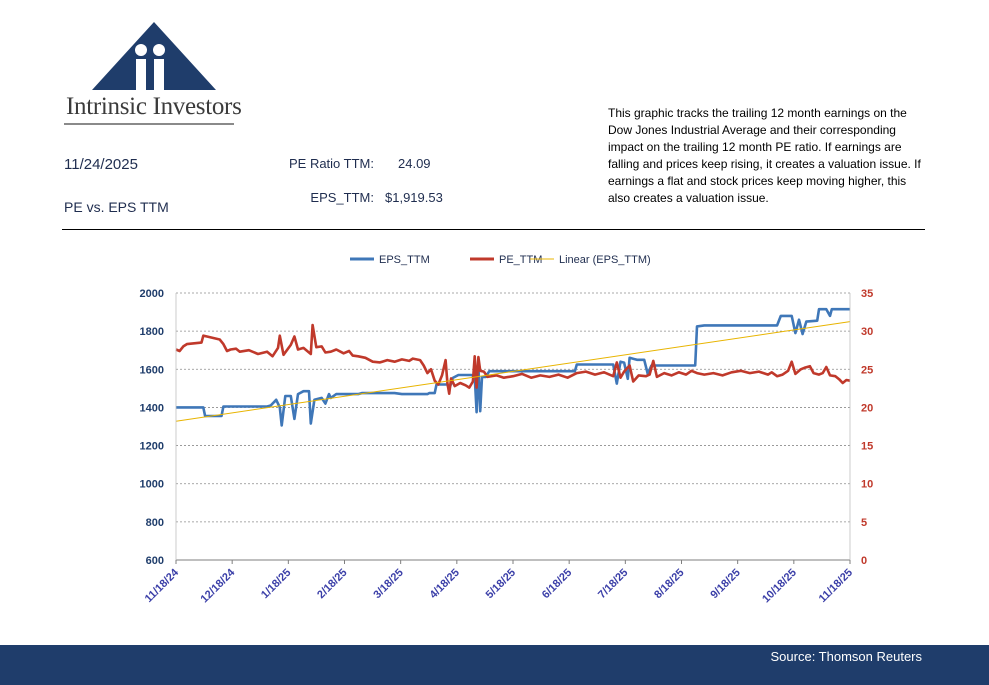 The image size is (989, 685). I want to click on logo-underline, so click(149, 124).